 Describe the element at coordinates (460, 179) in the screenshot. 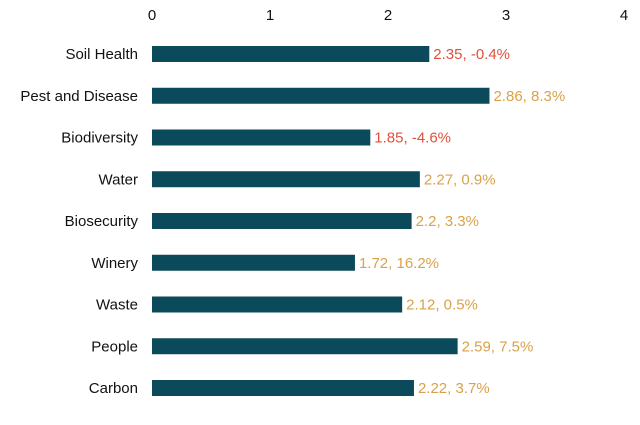

I see `data-label: 2.27, 0.9%` at that location.